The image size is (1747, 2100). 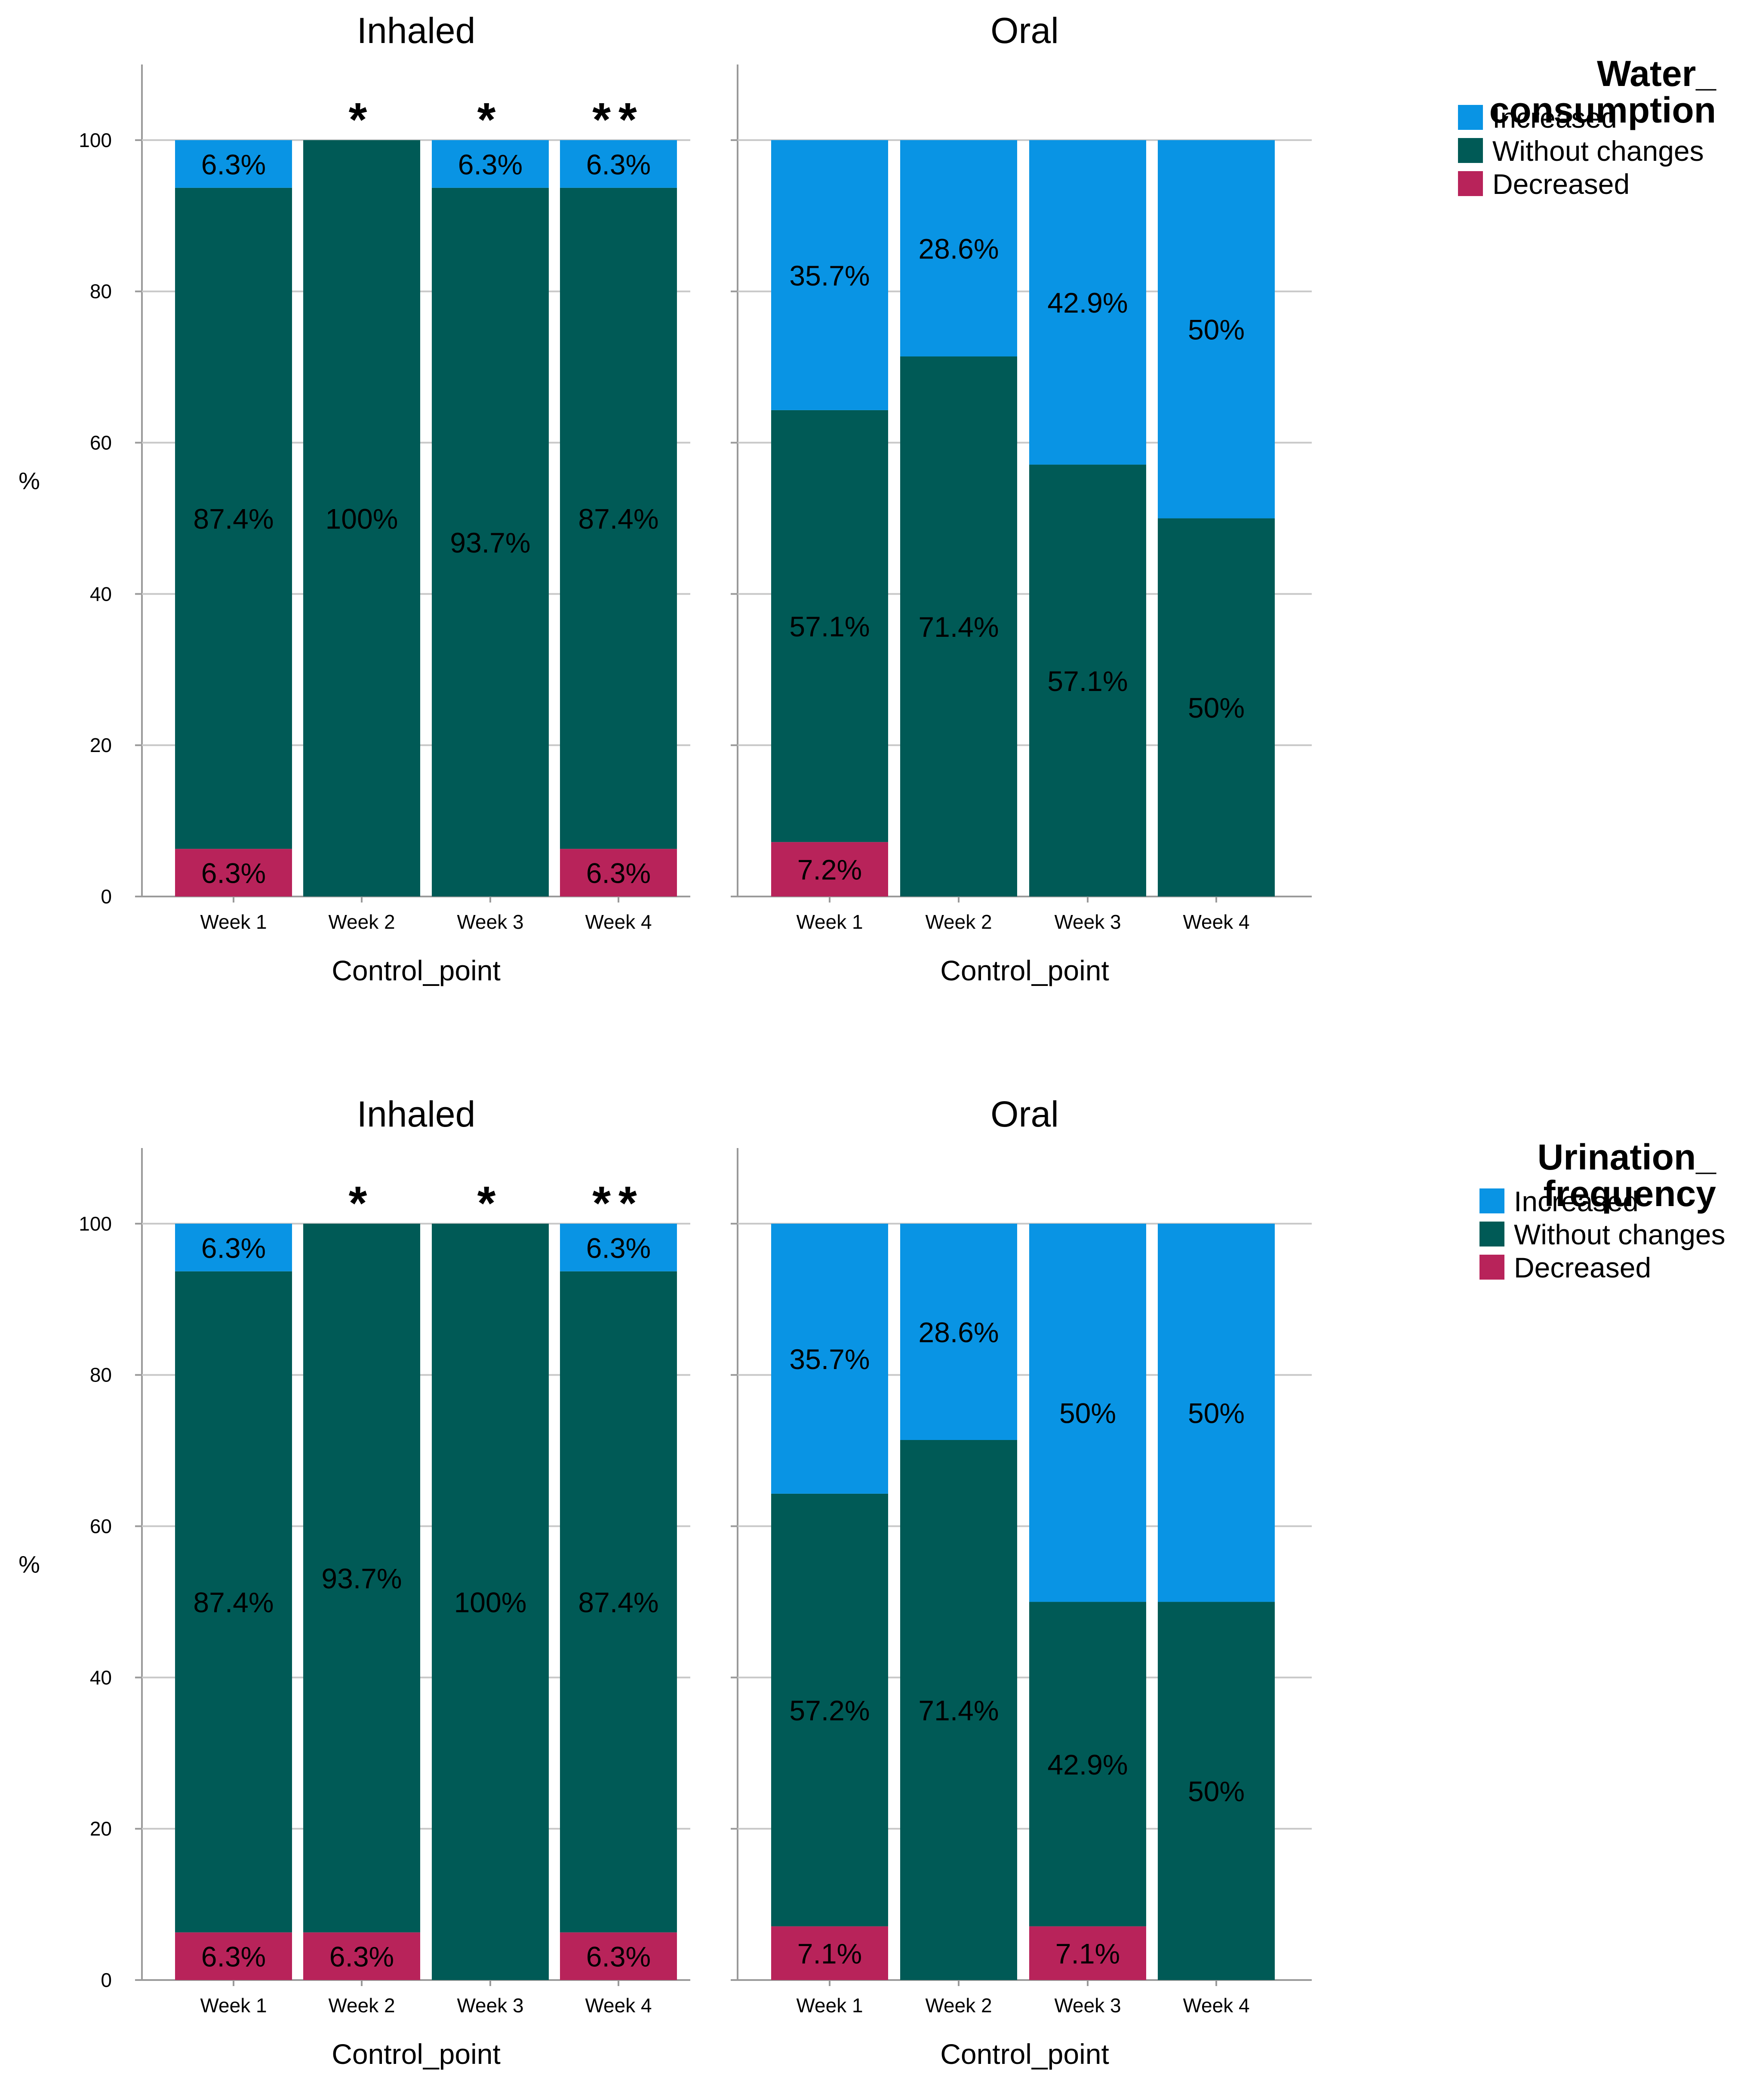 What do you see at coordinates (829, 1710) in the screenshot?
I see `data-label: 57.2%` at bounding box center [829, 1710].